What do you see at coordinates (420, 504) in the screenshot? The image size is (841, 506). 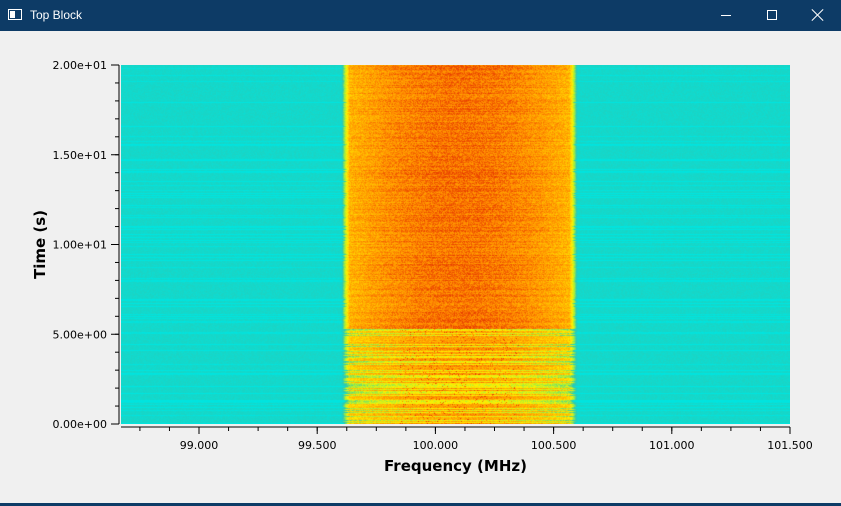 I see `window-bottom-border` at bounding box center [420, 504].